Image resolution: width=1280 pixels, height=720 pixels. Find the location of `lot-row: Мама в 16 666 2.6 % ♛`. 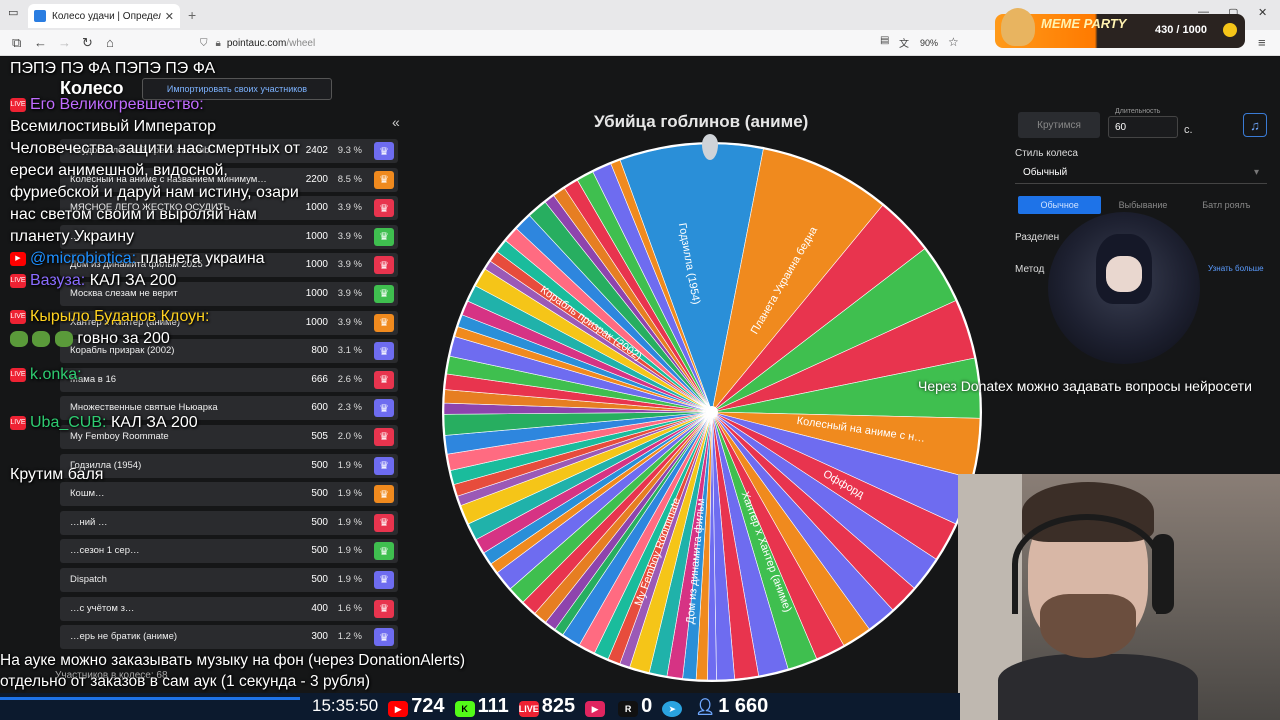

lot-row: Мама в 16 666 2.6 % ♛ is located at coordinates (229, 380).